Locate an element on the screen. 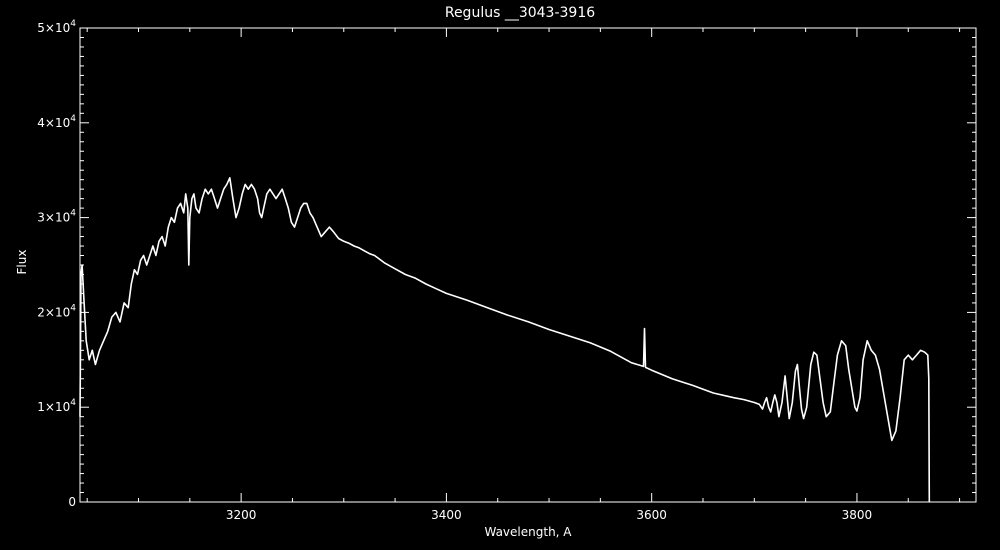 The image size is (1000, 550). y-tick-label: 0 is located at coordinates (72, 502).